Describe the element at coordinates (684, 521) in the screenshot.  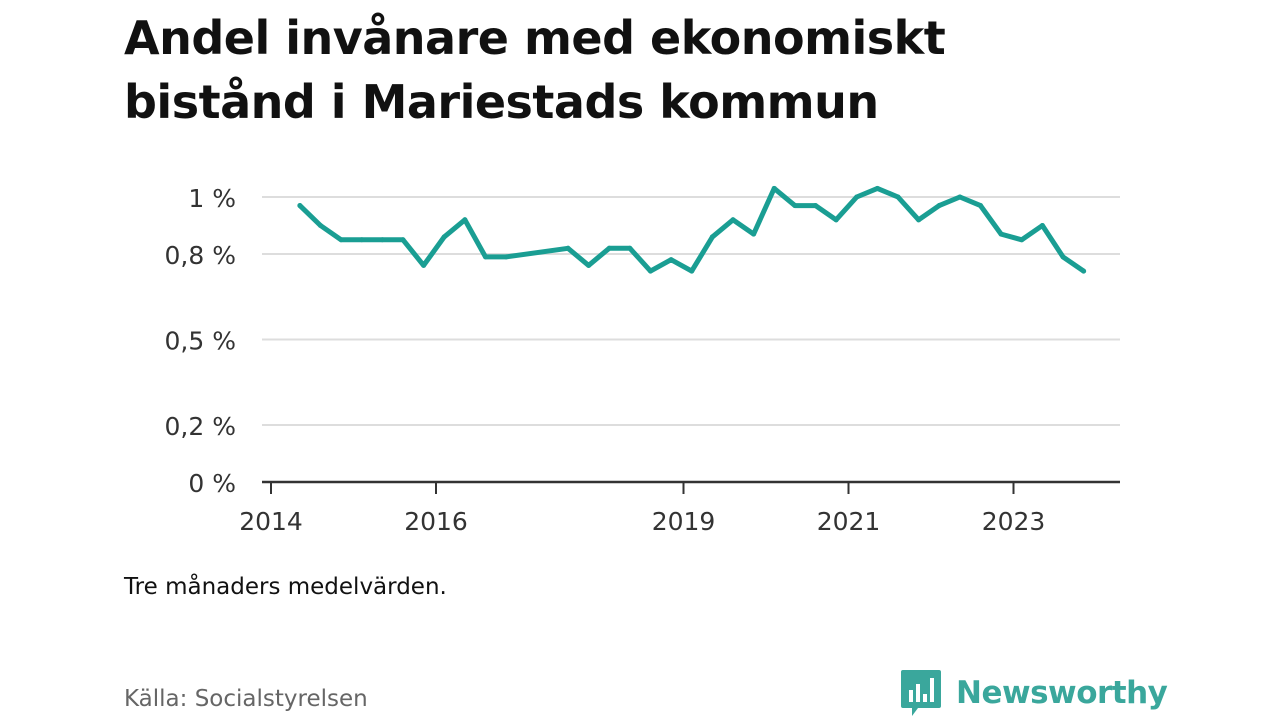
I see `x-tick-label: 2019` at that location.